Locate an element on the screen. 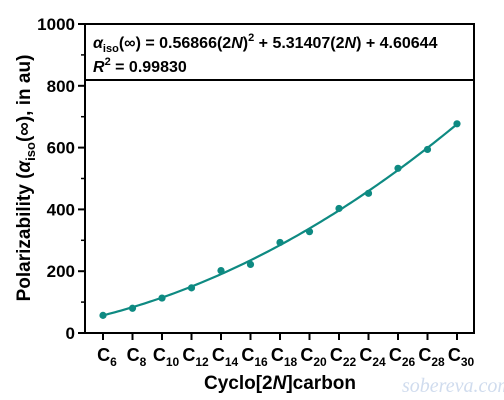 This screenshot has height=400, width=504. y-tick-label: 800 is located at coordinates (61, 86).